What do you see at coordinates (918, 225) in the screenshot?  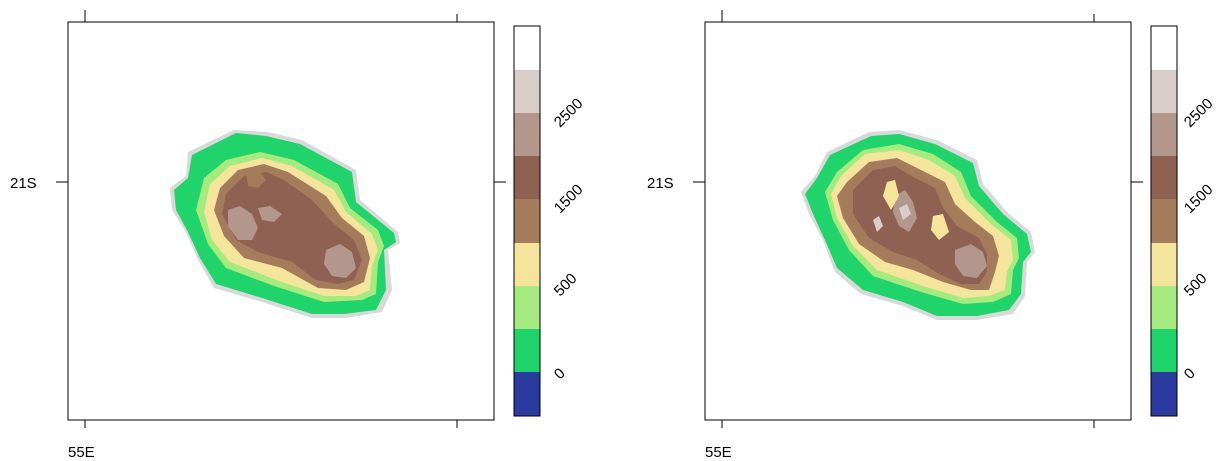 I see `island-terrain-fine` at bounding box center [918, 225].